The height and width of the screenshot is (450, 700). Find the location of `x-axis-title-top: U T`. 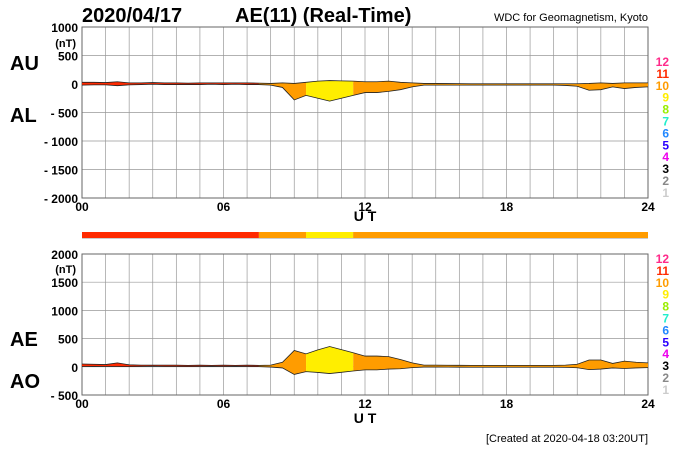

x-axis-title-top: U T is located at coordinates (365, 216).